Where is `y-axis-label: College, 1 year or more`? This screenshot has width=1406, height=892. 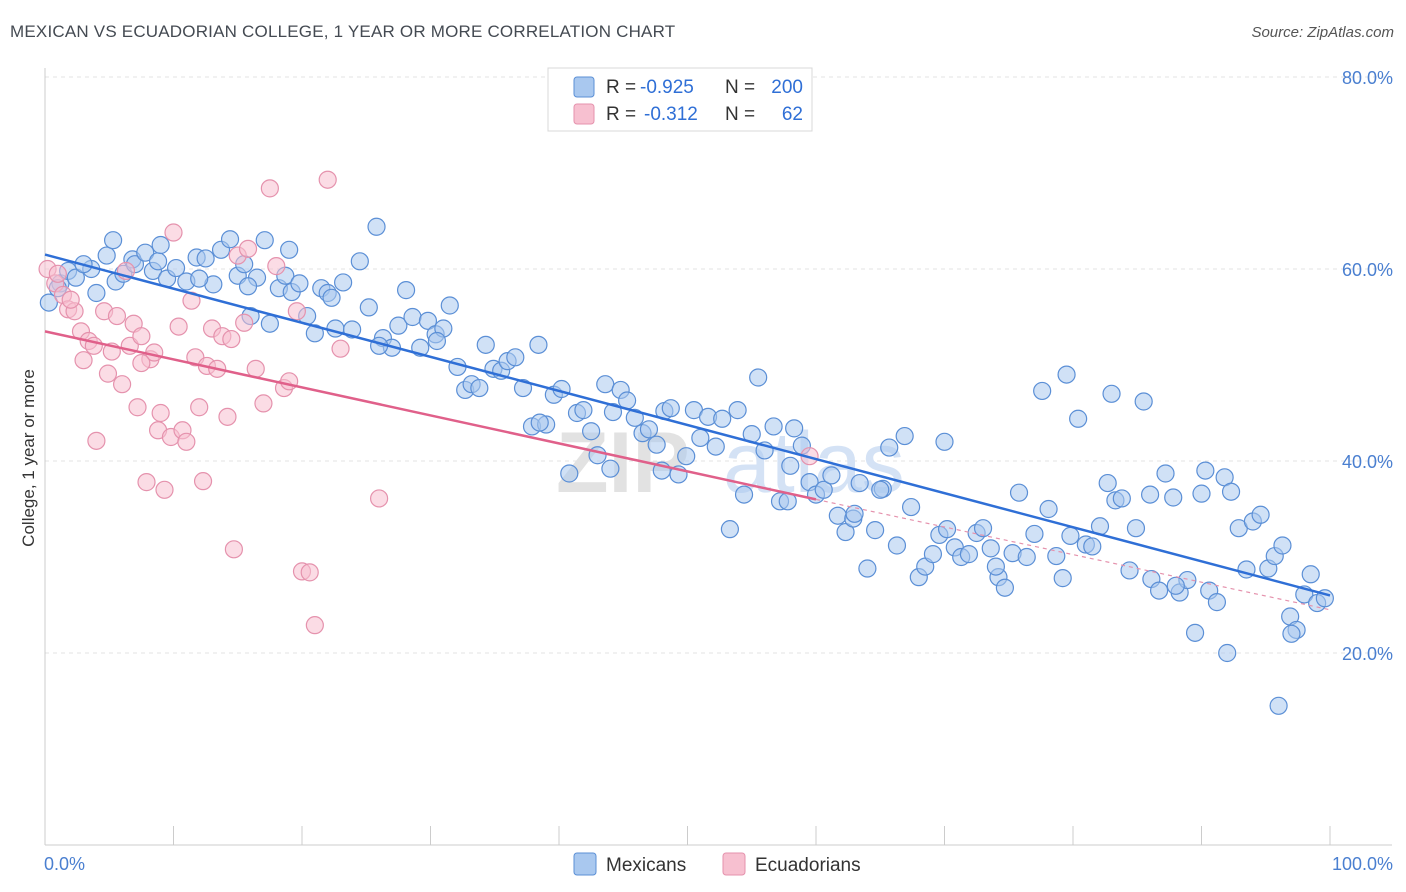
y-axis-label: College, 1 year or more is located at coordinates (28, 458).